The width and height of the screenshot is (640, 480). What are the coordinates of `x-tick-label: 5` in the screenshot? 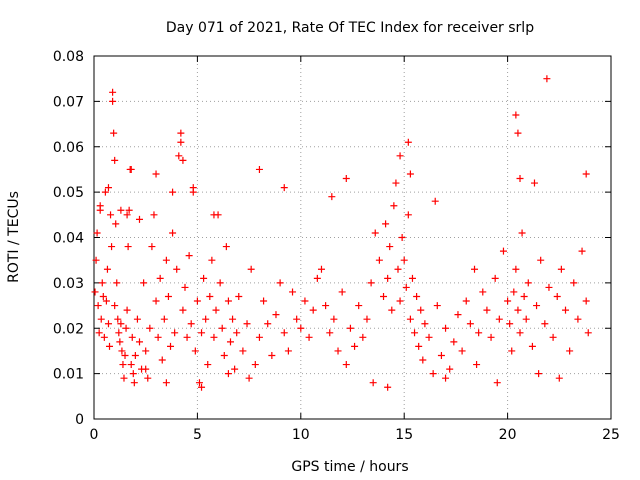 It's located at (197, 435).